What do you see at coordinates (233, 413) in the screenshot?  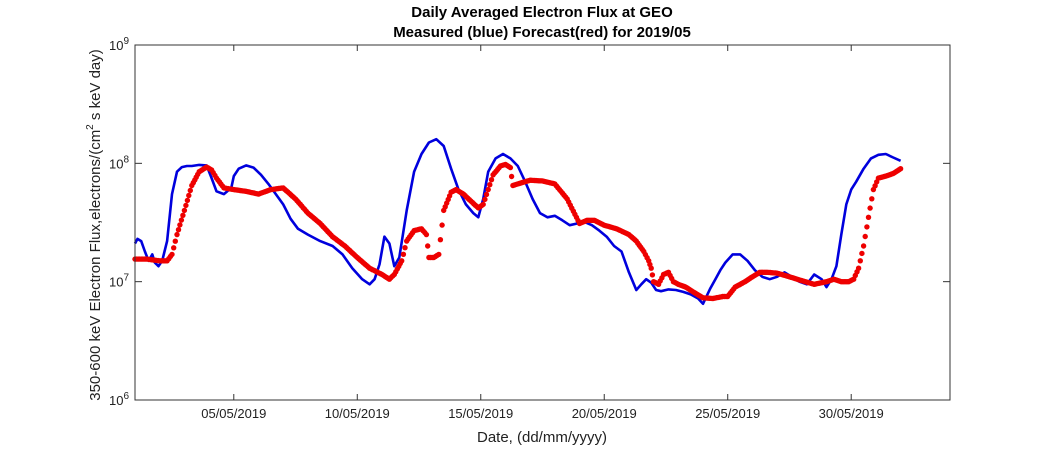 I see `x-tick-label: 05/05/2019` at bounding box center [233, 413].